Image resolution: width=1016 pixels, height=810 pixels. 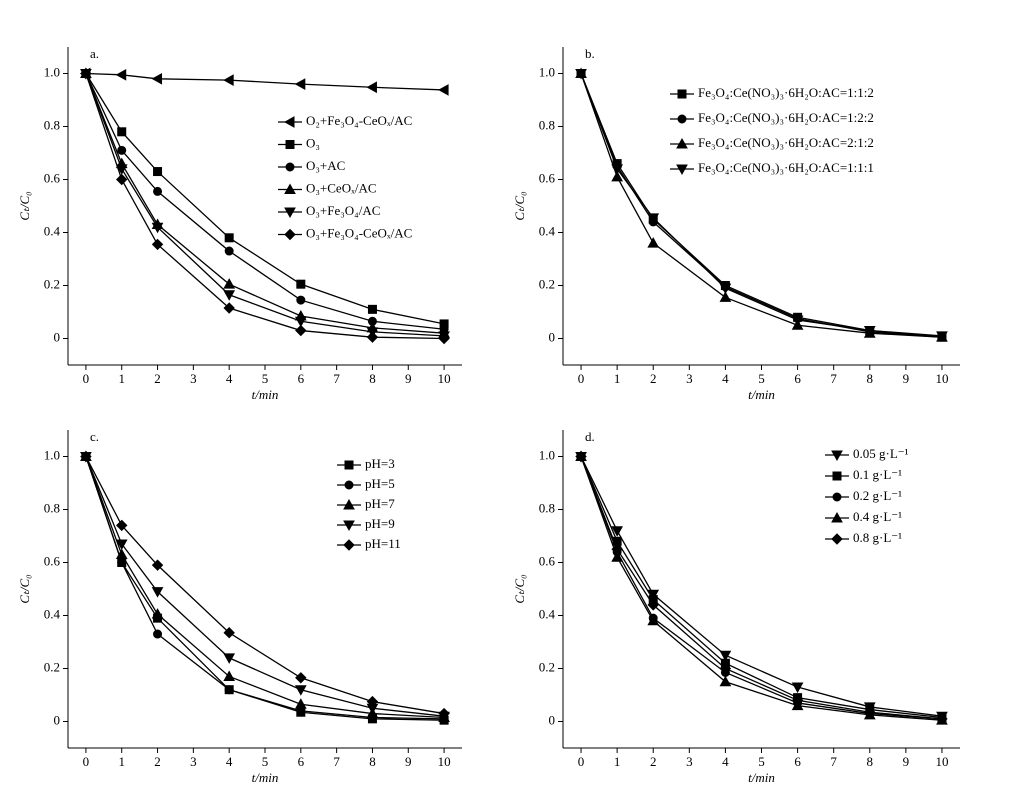 What do you see at coordinates (359, 120) in the screenshot?
I see `legend-label: O₂+Fe₃O₄-CeOₓ/AC` at bounding box center [359, 120].